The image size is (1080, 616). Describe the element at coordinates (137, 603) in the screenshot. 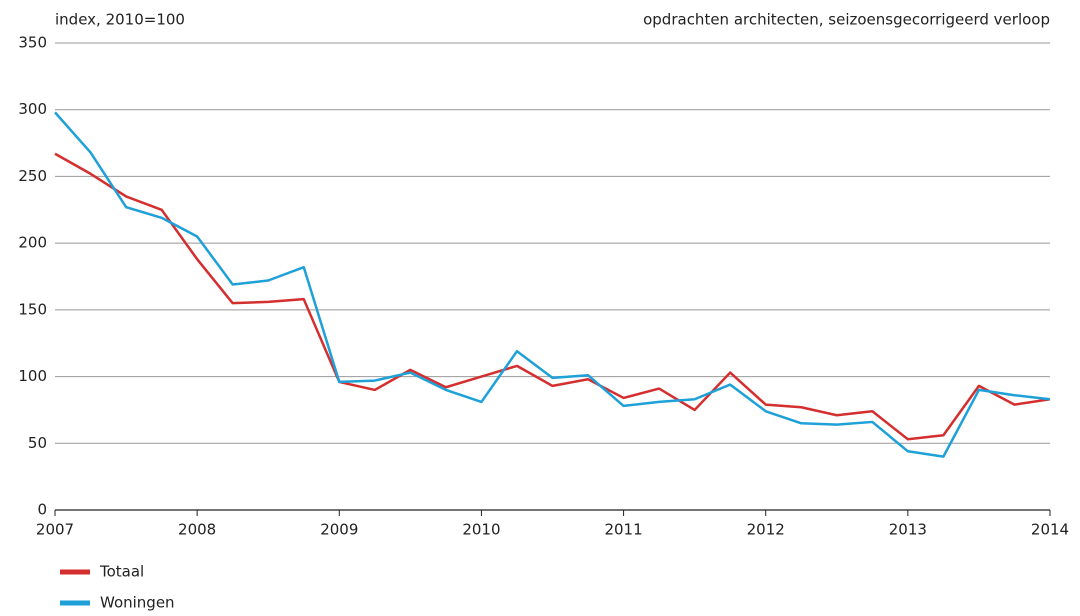

I see `legend-label: Woningen` at that location.